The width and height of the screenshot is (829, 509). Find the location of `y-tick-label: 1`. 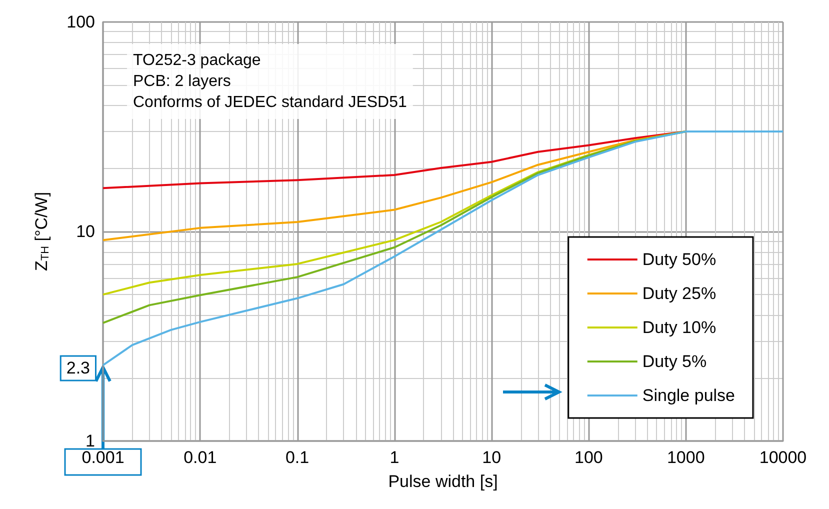

y-tick-label: 1 is located at coordinates (90, 441).